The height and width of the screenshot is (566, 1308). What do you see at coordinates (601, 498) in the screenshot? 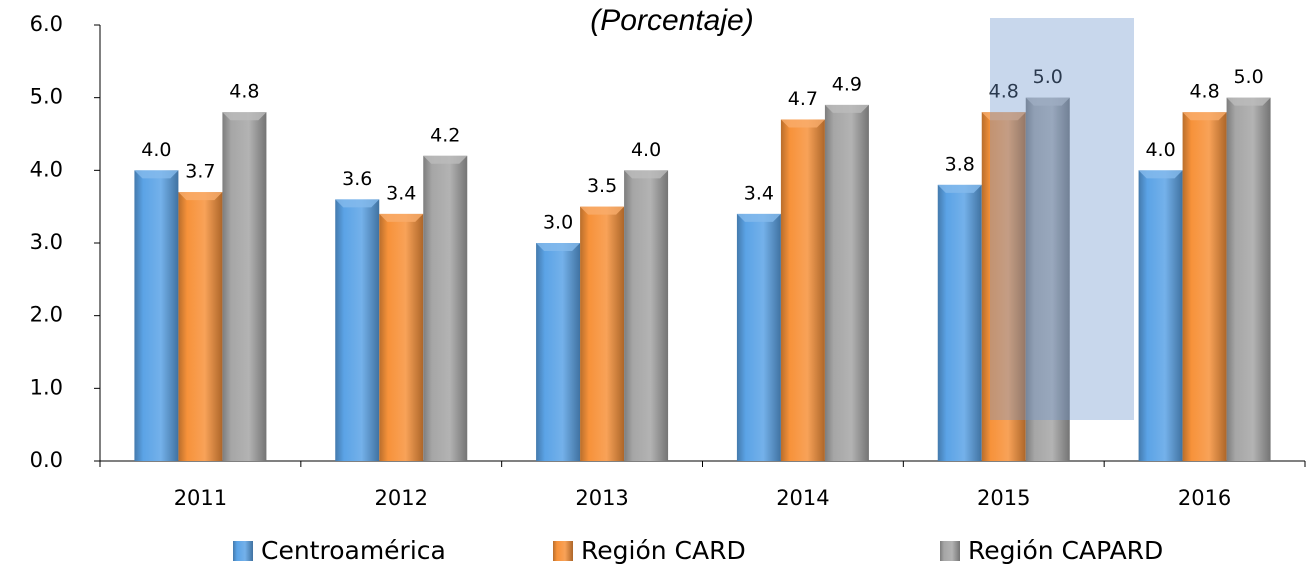
I see `x-tick-label: 2013` at bounding box center [601, 498].